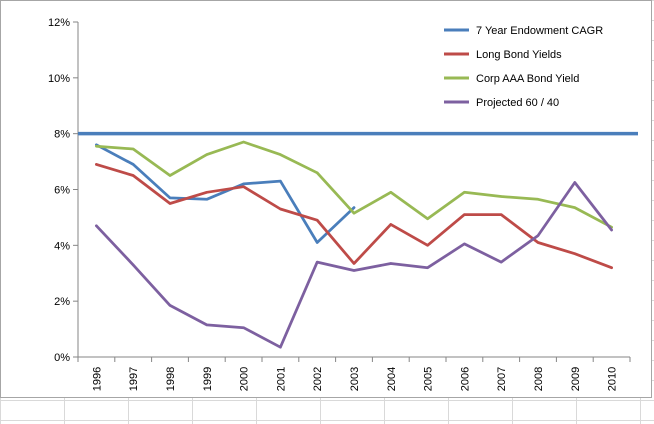 This screenshot has width=654, height=424. I want to click on x-tick-label: 2005, so click(429, 379).